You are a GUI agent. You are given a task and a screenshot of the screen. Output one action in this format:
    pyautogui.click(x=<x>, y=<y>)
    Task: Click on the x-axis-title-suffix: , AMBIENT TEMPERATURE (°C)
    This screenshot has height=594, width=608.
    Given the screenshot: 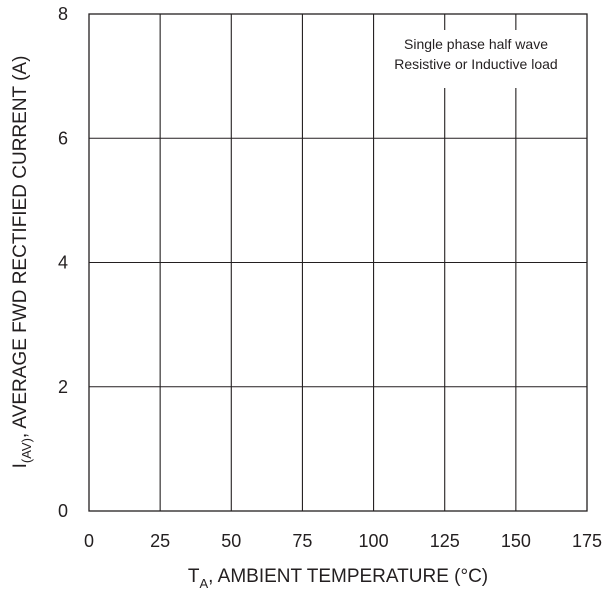 What is the action you would take?
    pyautogui.click(x=348, y=576)
    